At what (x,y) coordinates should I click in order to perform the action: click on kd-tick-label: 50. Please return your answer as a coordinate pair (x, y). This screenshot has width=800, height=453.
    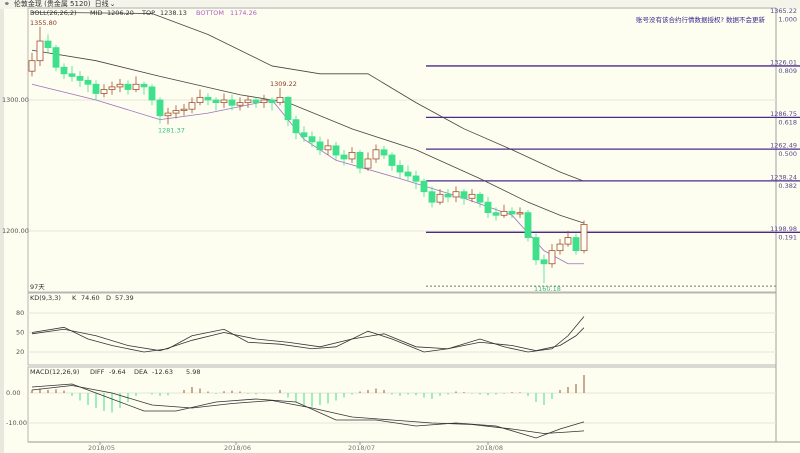
    Looking at the image, I should click on (20, 333).